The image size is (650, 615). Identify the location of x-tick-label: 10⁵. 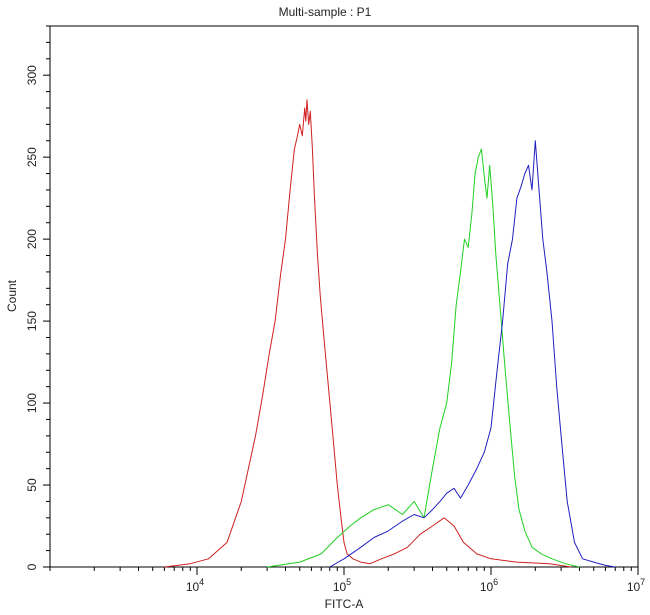
(342, 585).